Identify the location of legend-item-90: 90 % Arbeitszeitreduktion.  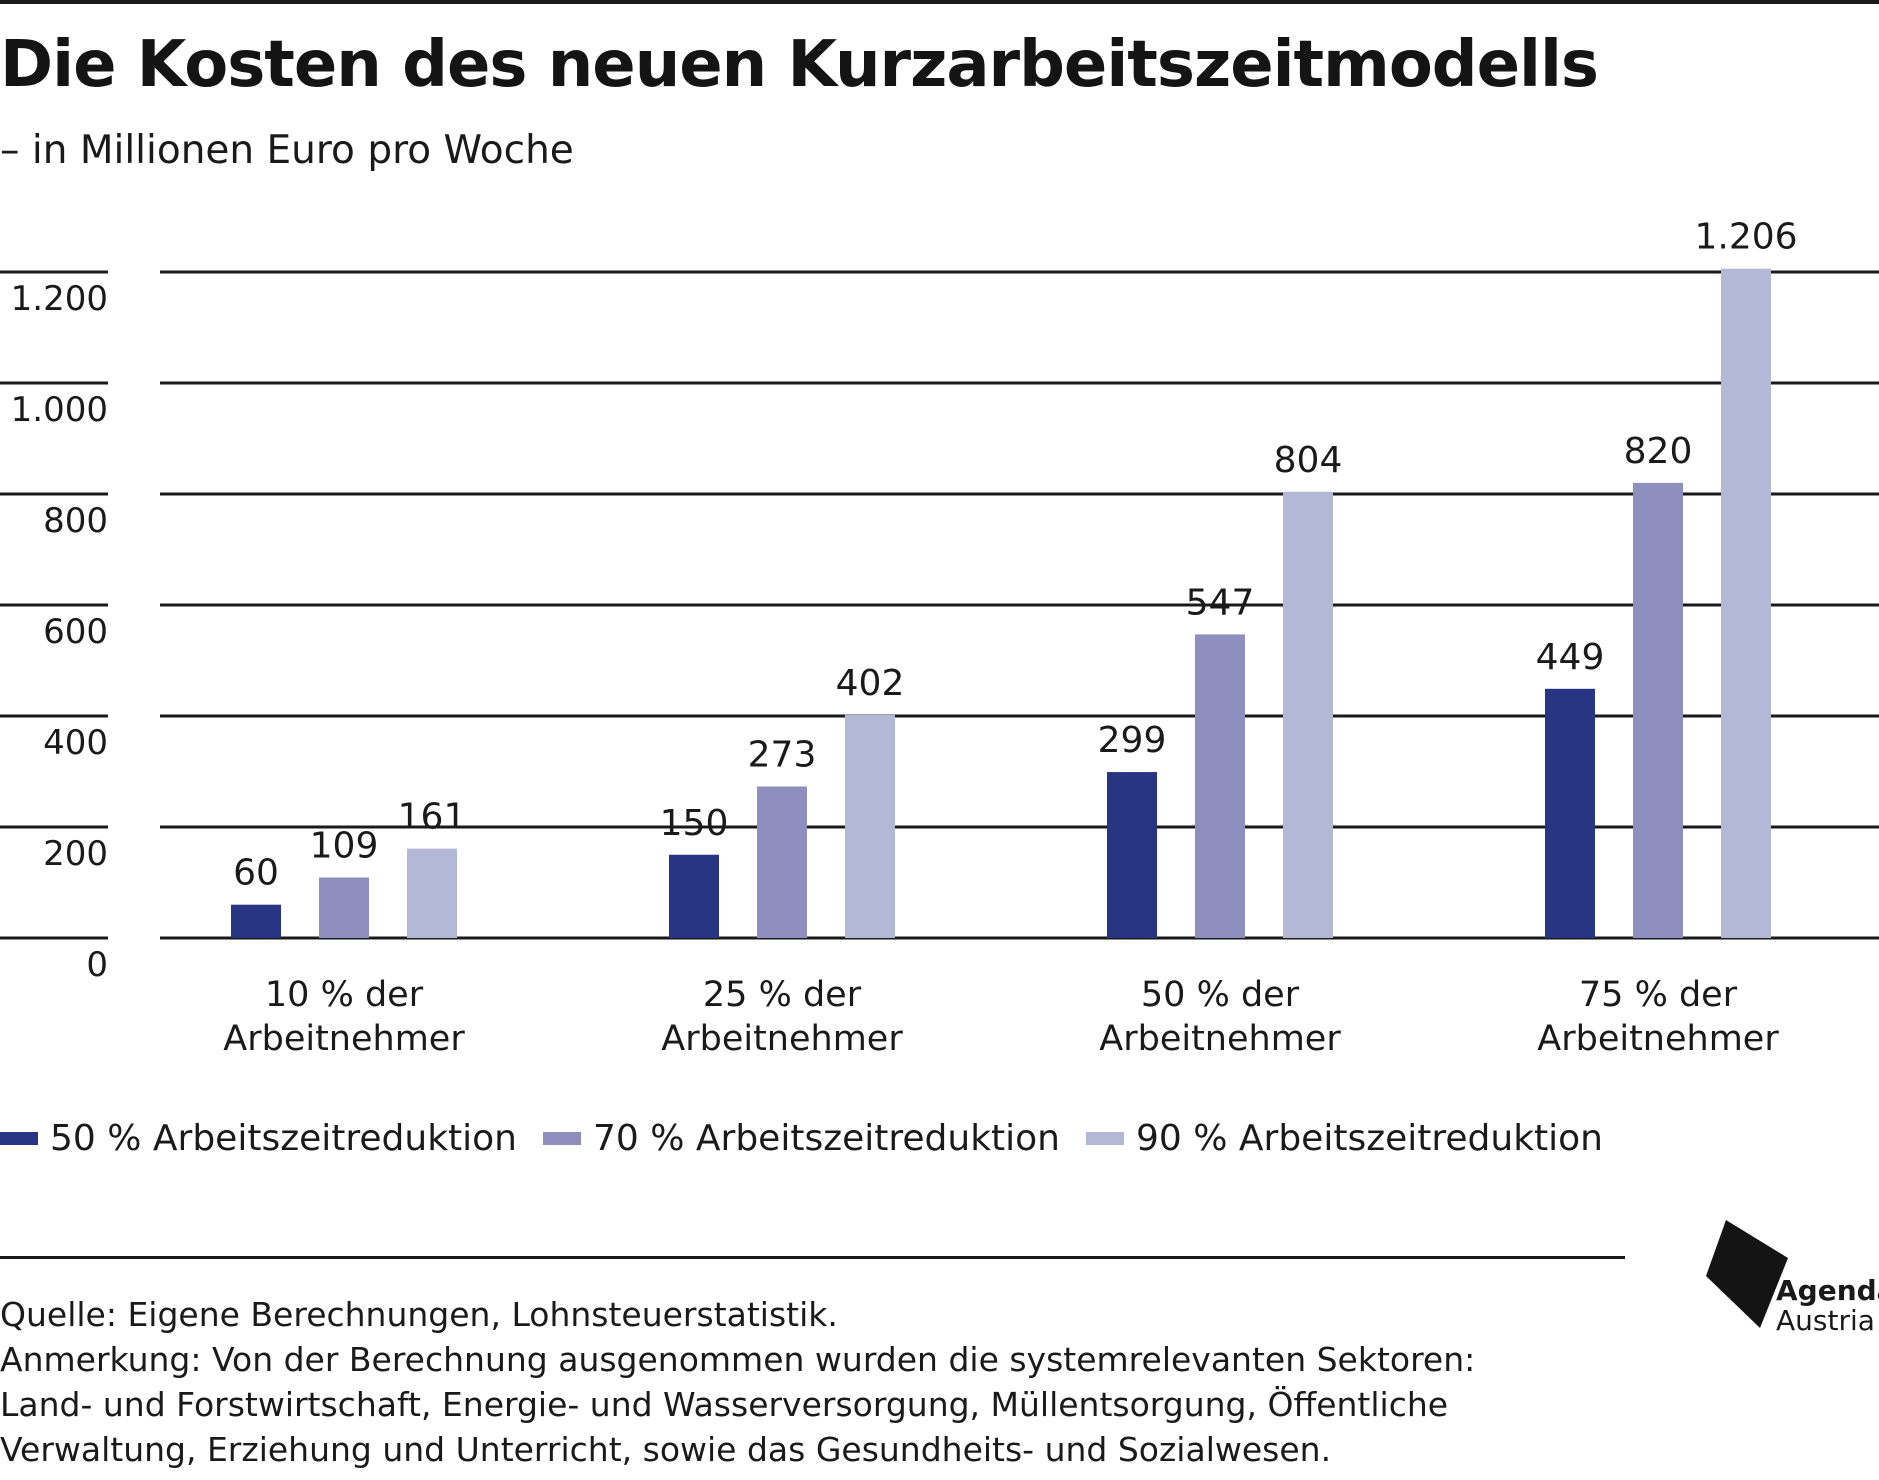
(1344, 1138).